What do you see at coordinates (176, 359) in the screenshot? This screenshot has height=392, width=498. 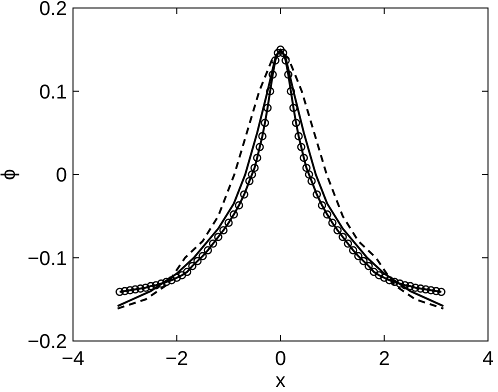 I see `x-tick-label: −2` at bounding box center [176, 359].